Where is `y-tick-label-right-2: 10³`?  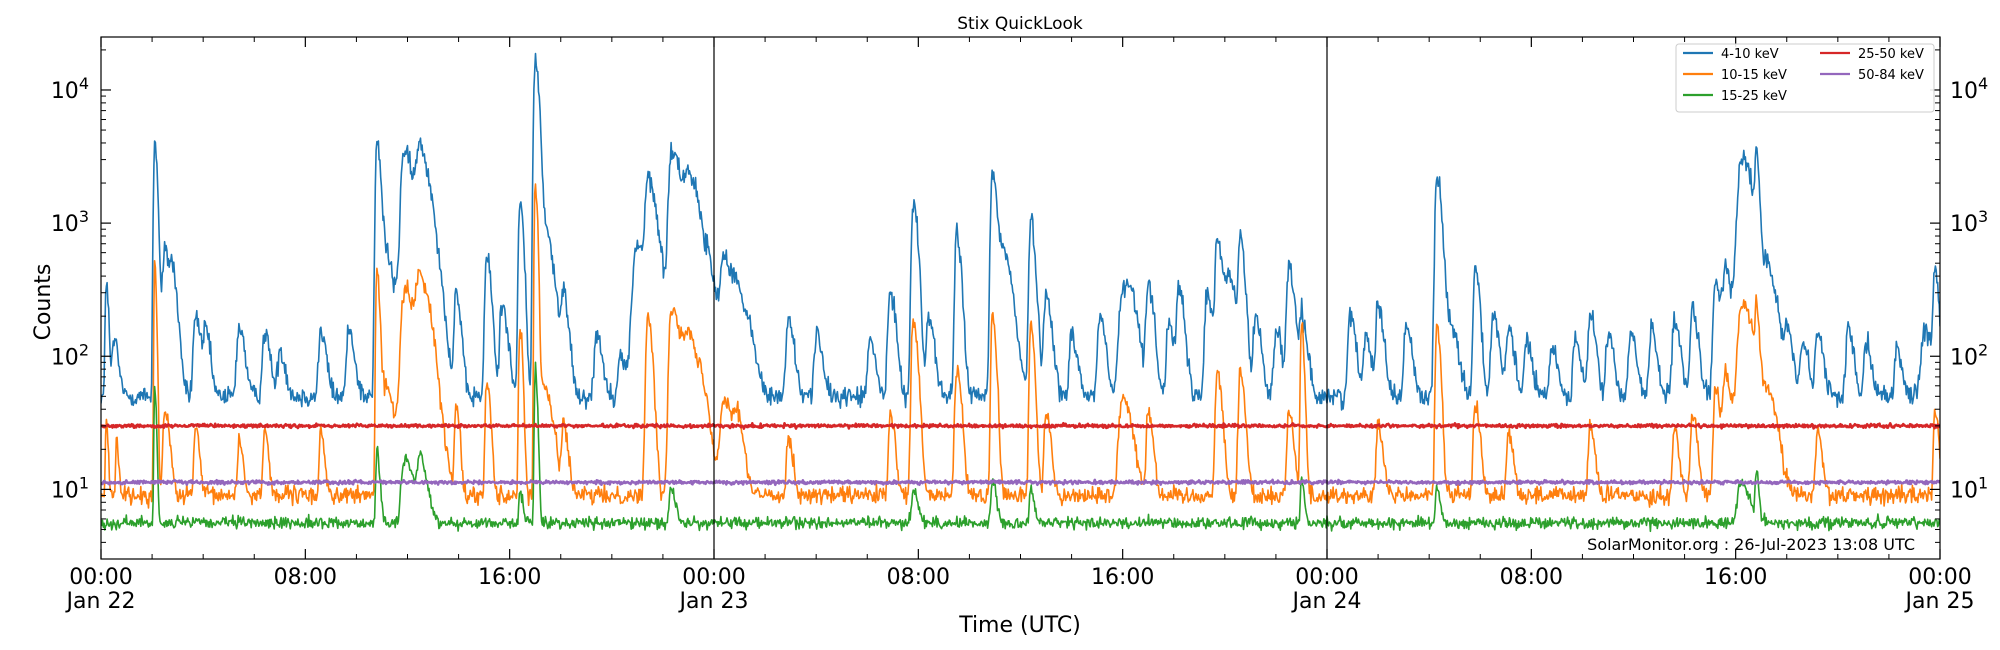
y-tick-label-right-2: 10³ is located at coordinates (1969, 222).